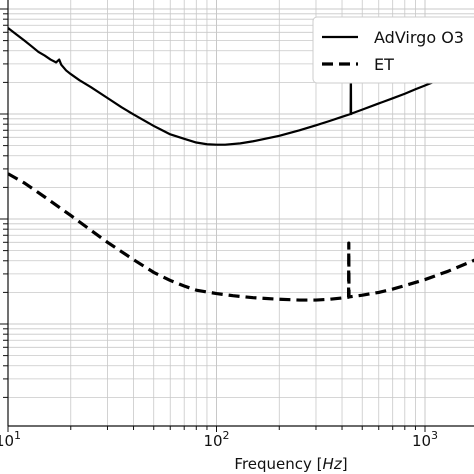 This screenshot has width=474, height=474. What do you see at coordinates (333, 464) in the screenshot?
I see `x-axis-label-unit: Hz` at bounding box center [333, 464].